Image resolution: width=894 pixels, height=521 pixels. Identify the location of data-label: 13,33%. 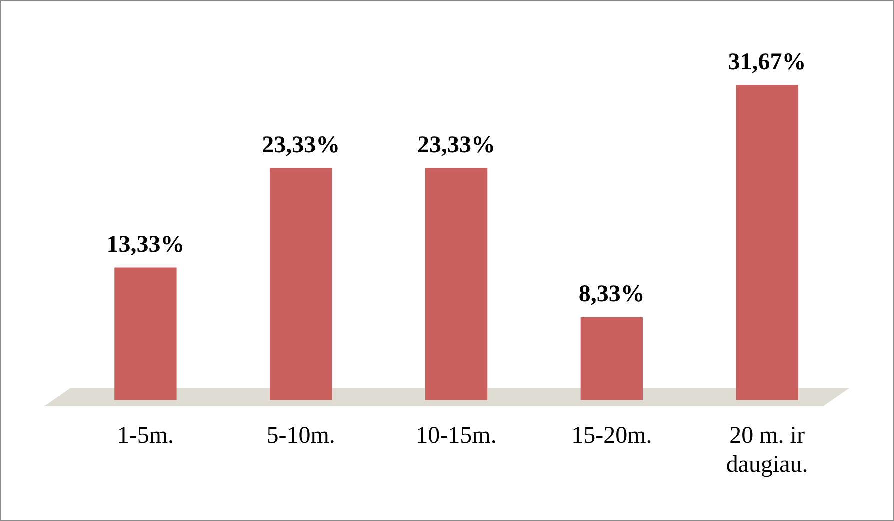
(145, 245).